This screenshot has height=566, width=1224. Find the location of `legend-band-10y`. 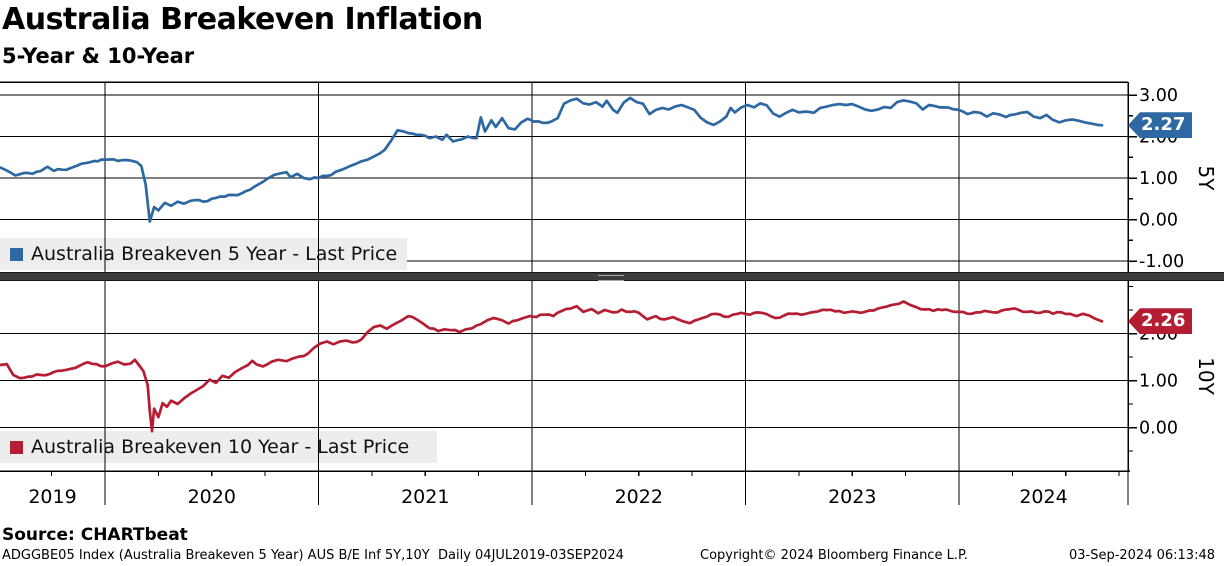

legend-band-10y is located at coordinates (218, 447).